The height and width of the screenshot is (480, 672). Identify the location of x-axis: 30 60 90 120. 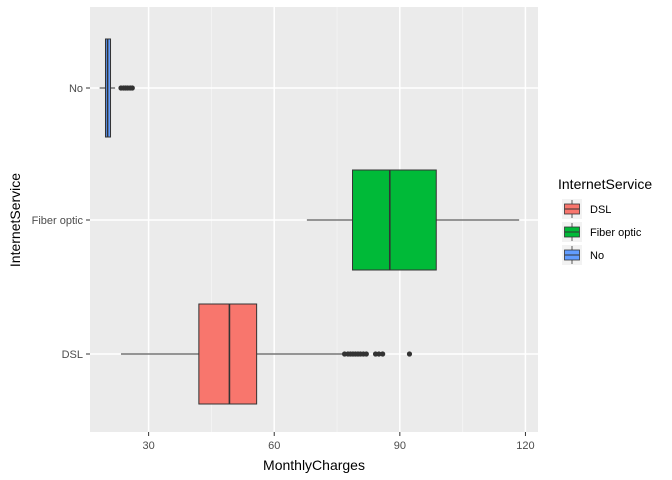
(338, 442).